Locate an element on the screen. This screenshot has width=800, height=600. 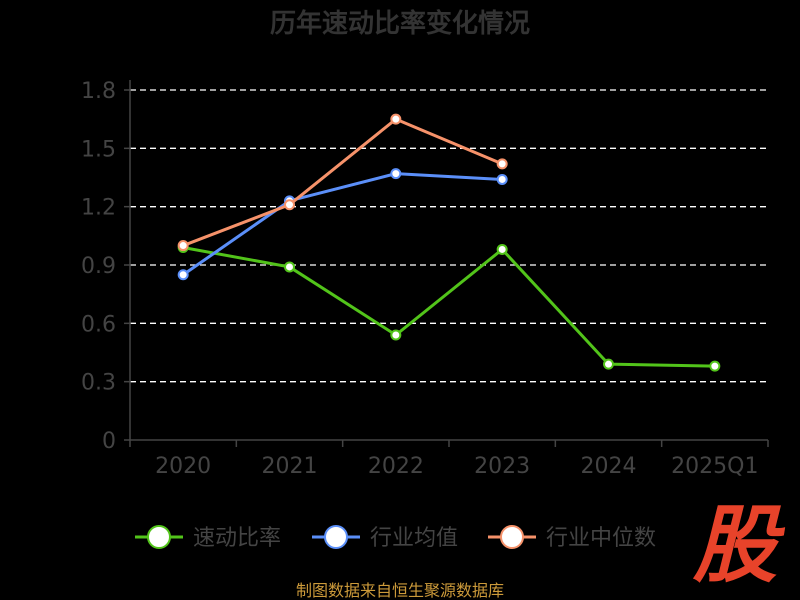
x-tick-label: 2025Q1 is located at coordinates (714, 466).